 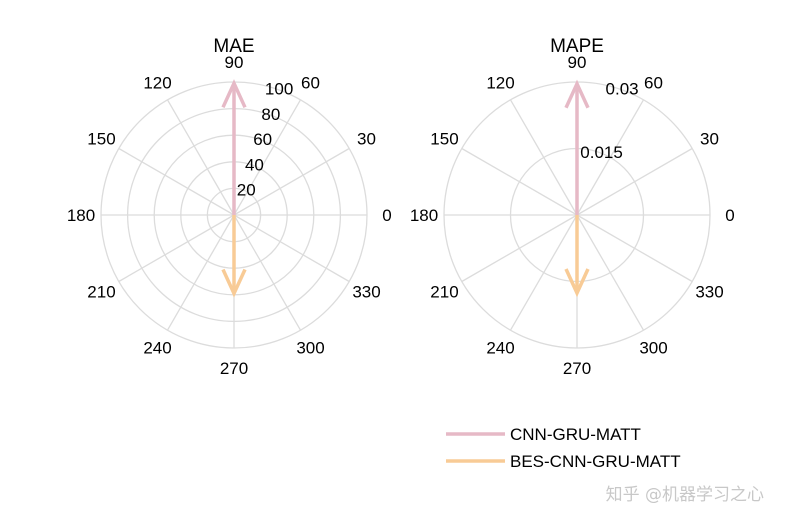 What do you see at coordinates (233, 46) in the screenshot?
I see `chart-title: MAE` at bounding box center [233, 46].